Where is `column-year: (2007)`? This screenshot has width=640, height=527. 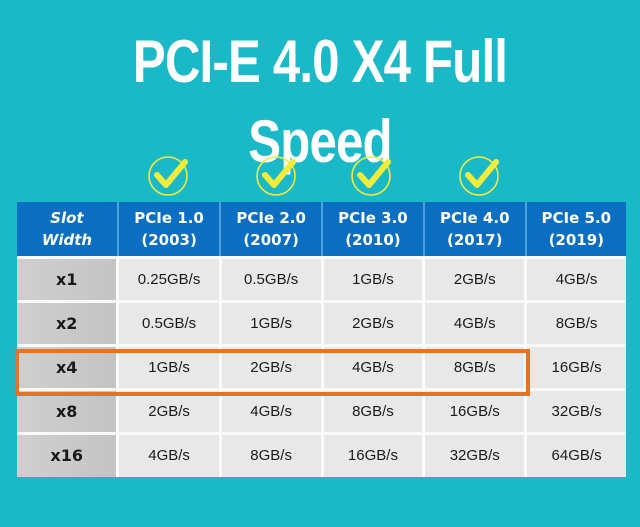
column-year: (2007) is located at coordinates (271, 239).